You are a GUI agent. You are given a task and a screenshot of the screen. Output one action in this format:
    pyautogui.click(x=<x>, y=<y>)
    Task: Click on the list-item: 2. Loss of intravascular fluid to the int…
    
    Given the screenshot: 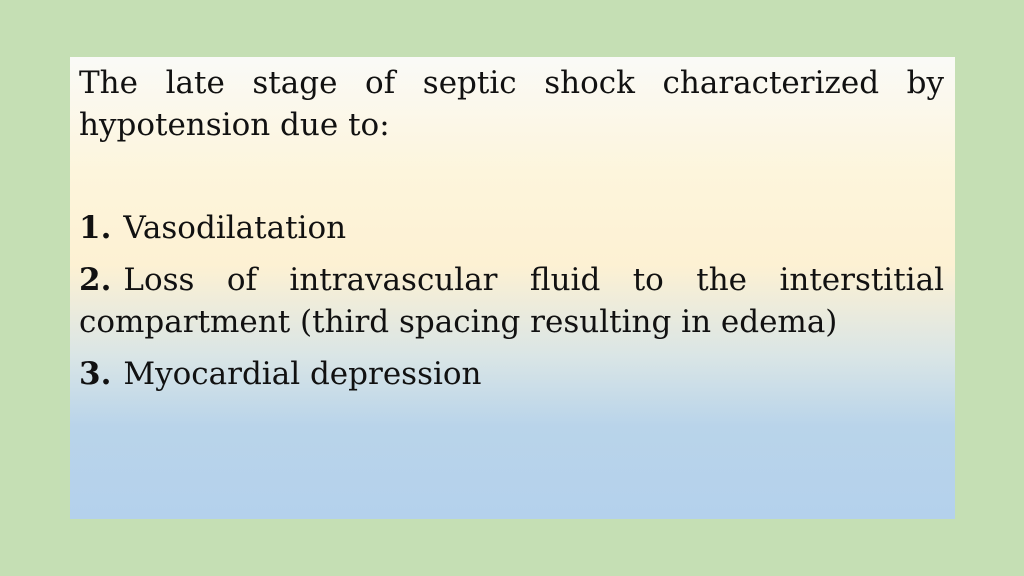 What is the action you would take?
    pyautogui.click(x=511, y=301)
    